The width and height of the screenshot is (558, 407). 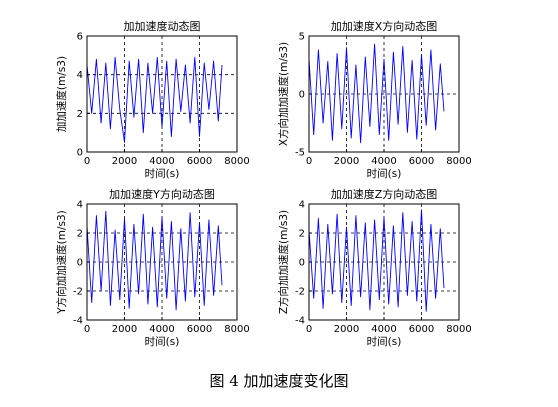 What do you see at coordinates (283, 262) in the screenshot?
I see `y-axis-label: Z方向加加速度(m/s3)` at bounding box center [283, 262].